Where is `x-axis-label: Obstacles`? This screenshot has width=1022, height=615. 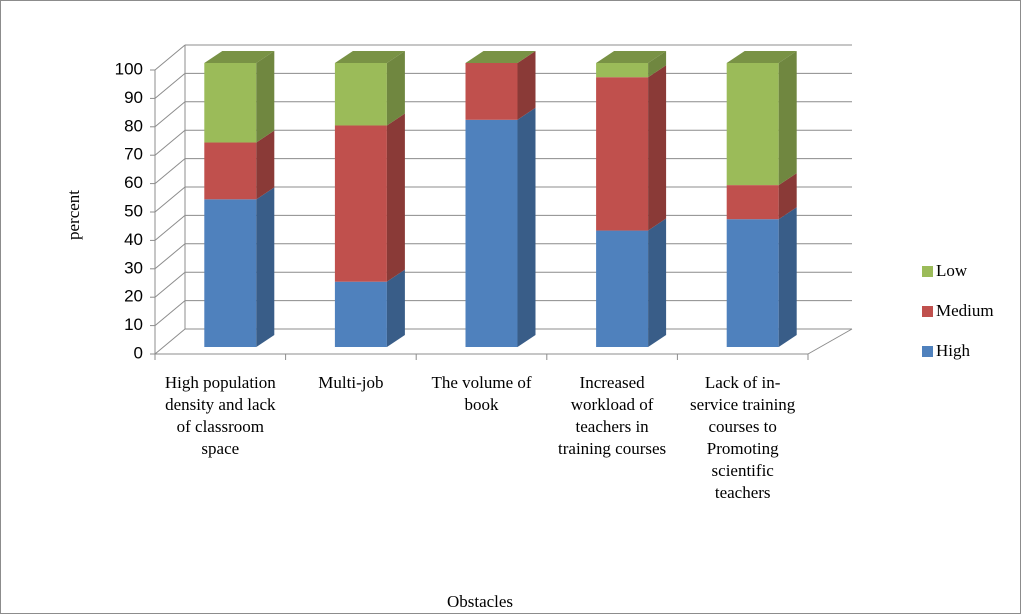 x-axis-label: Obstacles is located at coordinates (480, 601).